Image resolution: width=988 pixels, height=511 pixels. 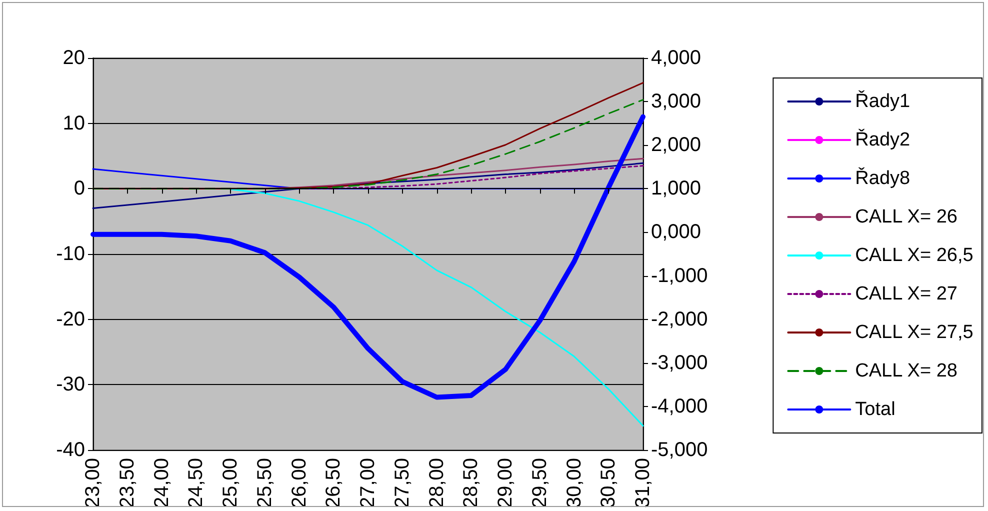 What do you see at coordinates (437, 483) in the screenshot?
I see `x-tick-label: 28,00` at bounding box center [437, 483].